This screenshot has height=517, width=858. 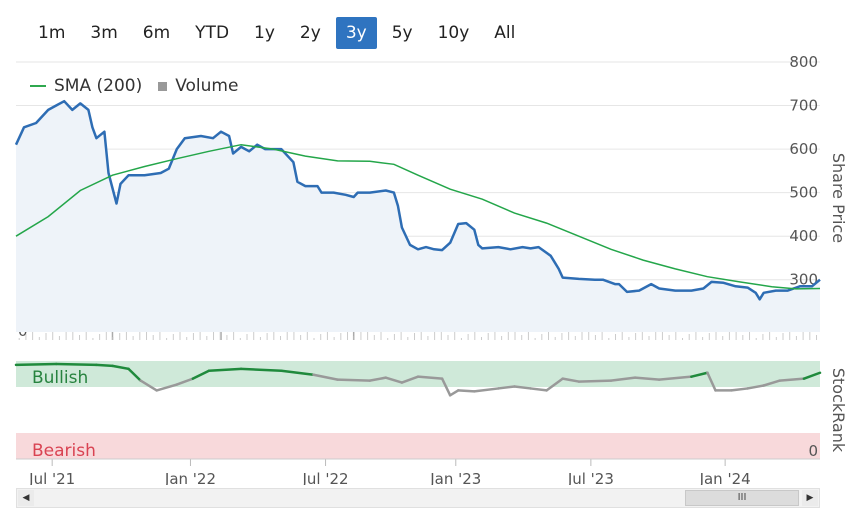 What do you see at coordinates (163, 86) in the screenshot?
I see `volume-legend-swatch` at bounding box center [163, 86].